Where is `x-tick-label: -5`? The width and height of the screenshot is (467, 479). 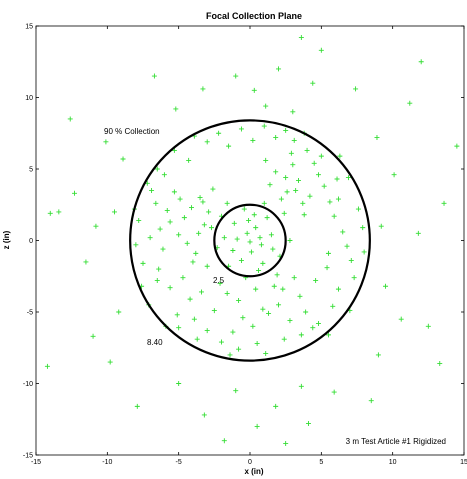
x-tick-label: -5 is located at coordinates (179, 462).